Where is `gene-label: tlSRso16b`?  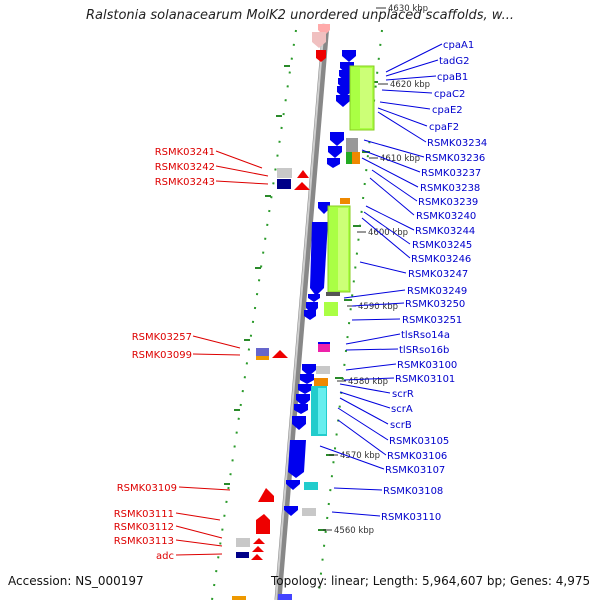
gene-label: tlSRso16b is located at coordinates (424, 350).